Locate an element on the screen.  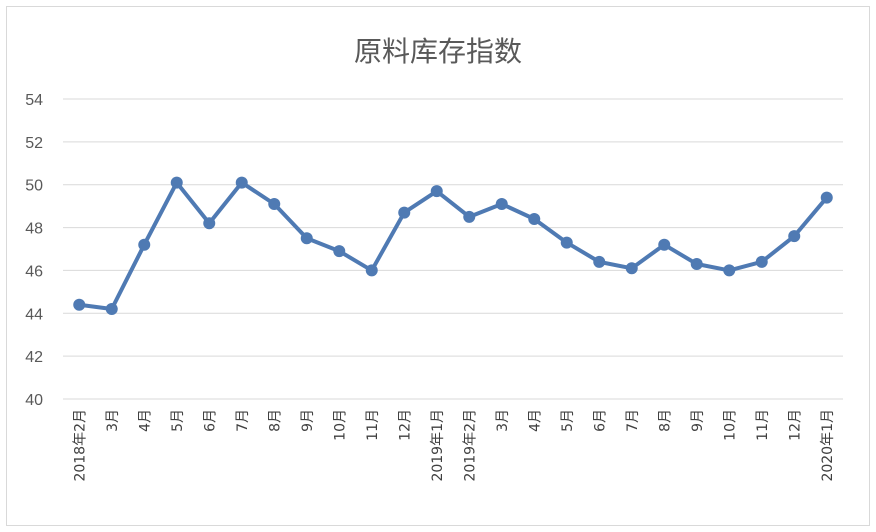
y-axis-tick-labels: 40 42 44 46 48 50 52 54 is located at coordinates (34, 250).